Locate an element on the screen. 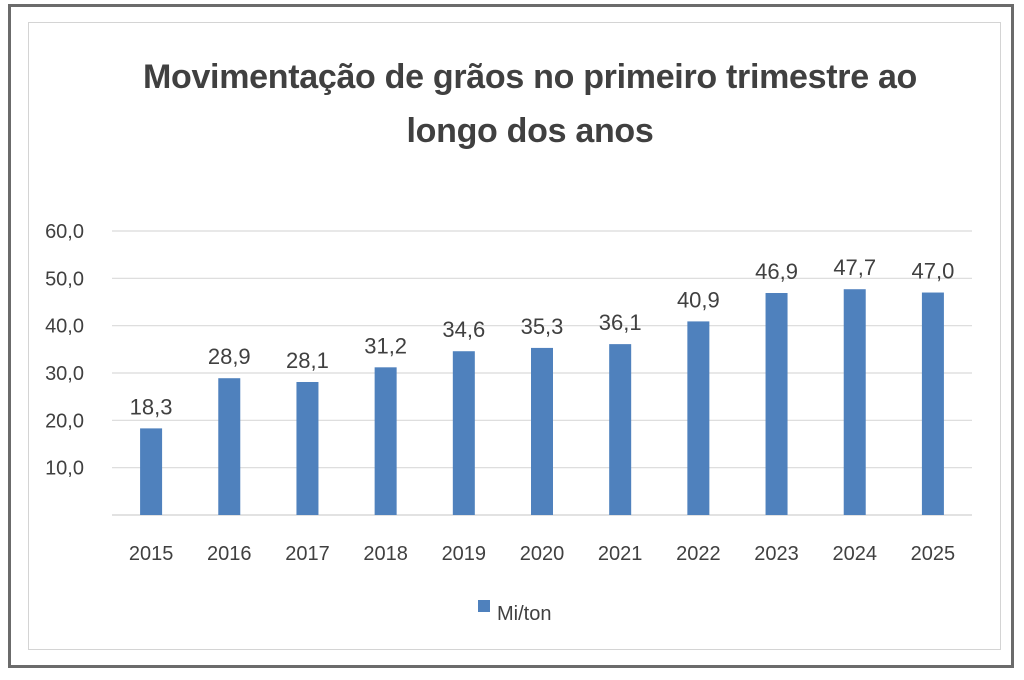 This screenshot has width=1024, height=680. x-tick-label: 2023 is located at coordinates (776, 554).